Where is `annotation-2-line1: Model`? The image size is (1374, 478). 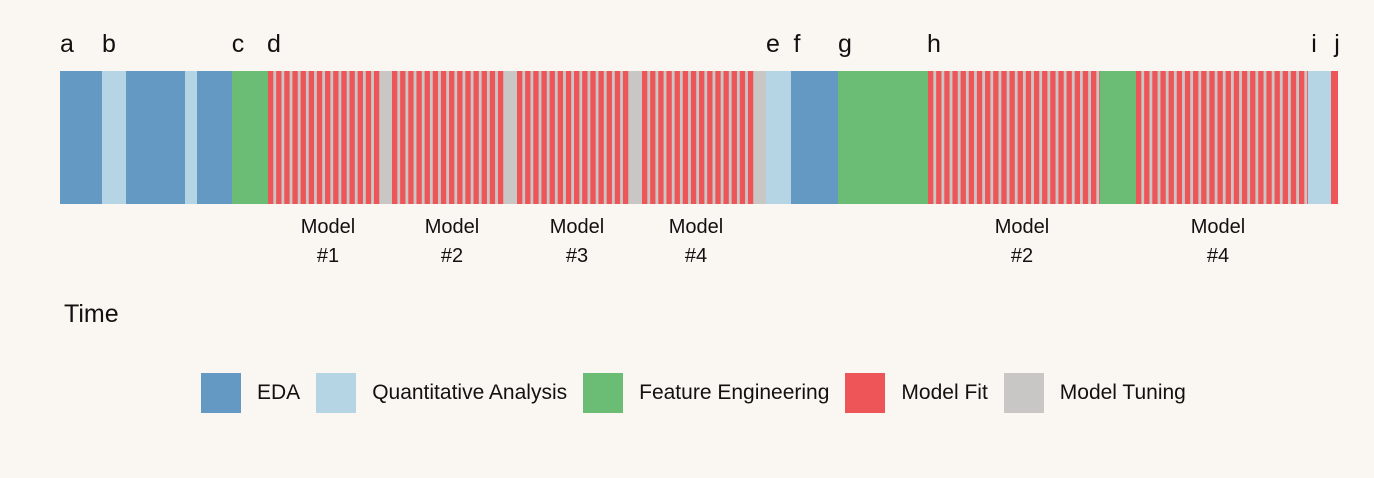
annotation-2-line1: Model is located at coordinates (577, 227).